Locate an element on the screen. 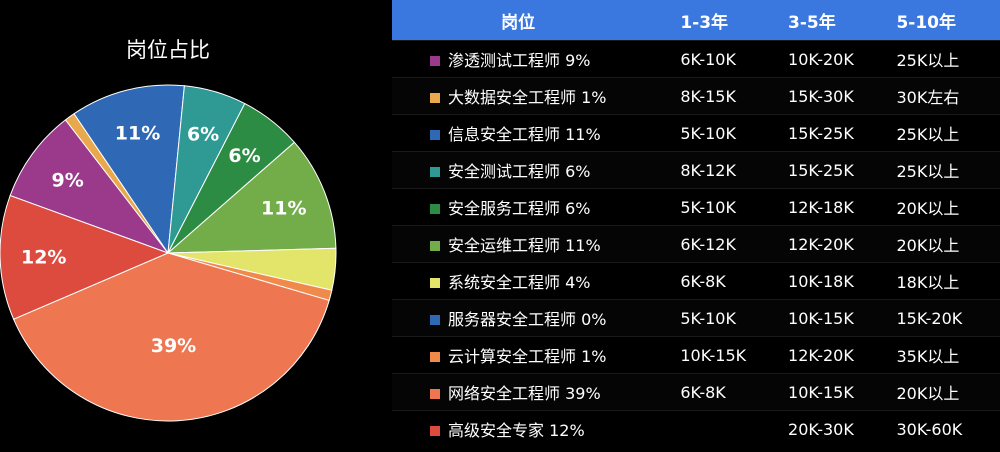 The width and height of the screenshot is (1000, 452). table-header-row: 岗位 1-3年 3-5年 5-10年 is located at coordinates (696, 20).